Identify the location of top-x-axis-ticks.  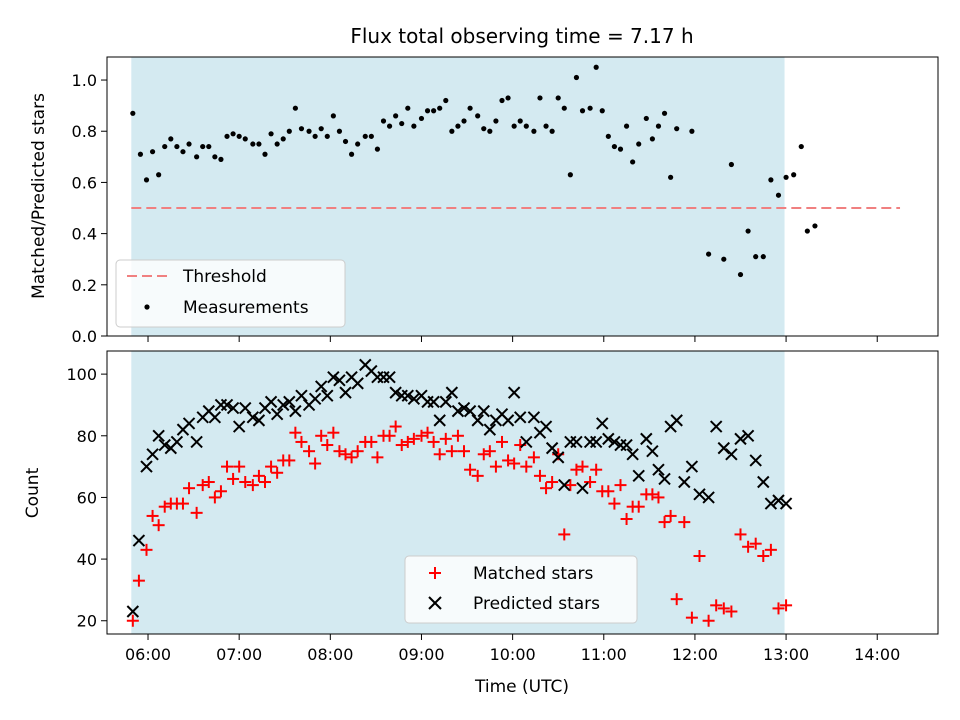
(512, 339).